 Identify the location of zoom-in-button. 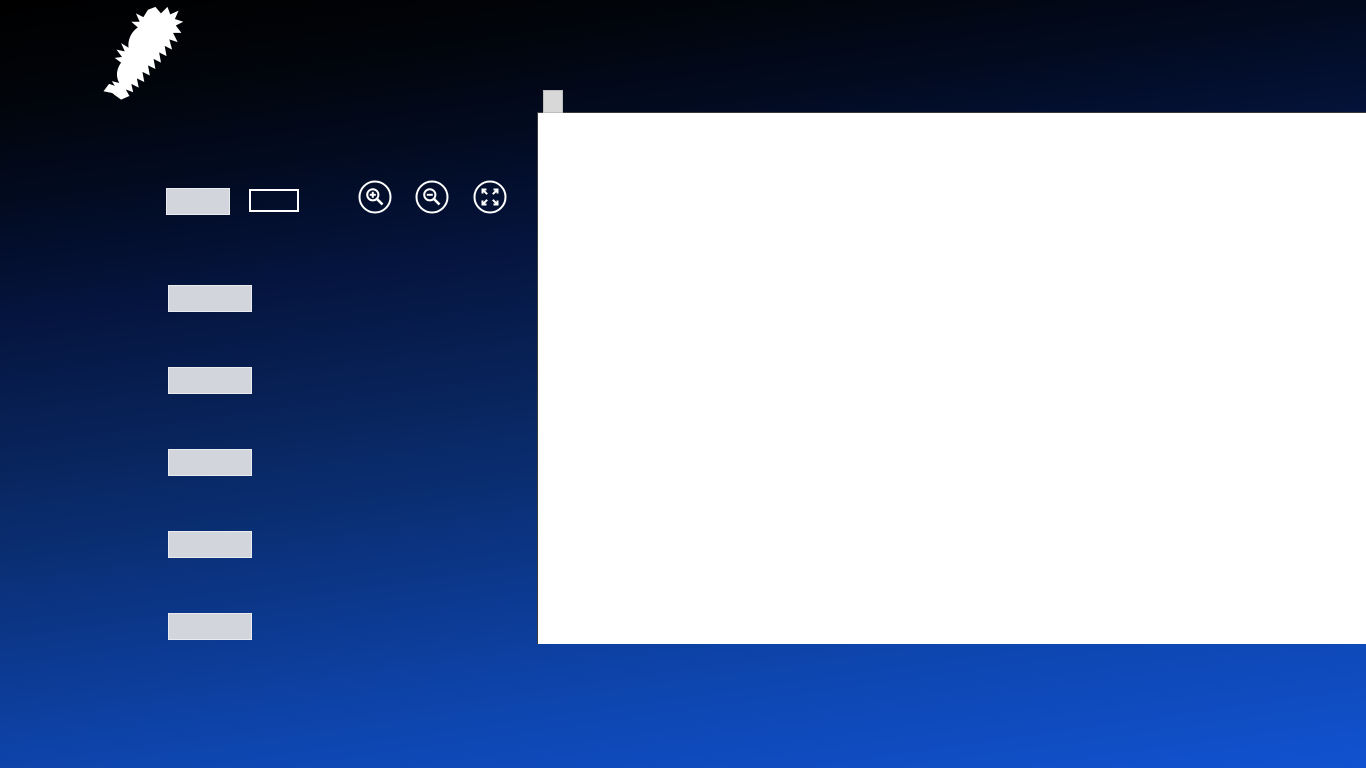
(375, 197).